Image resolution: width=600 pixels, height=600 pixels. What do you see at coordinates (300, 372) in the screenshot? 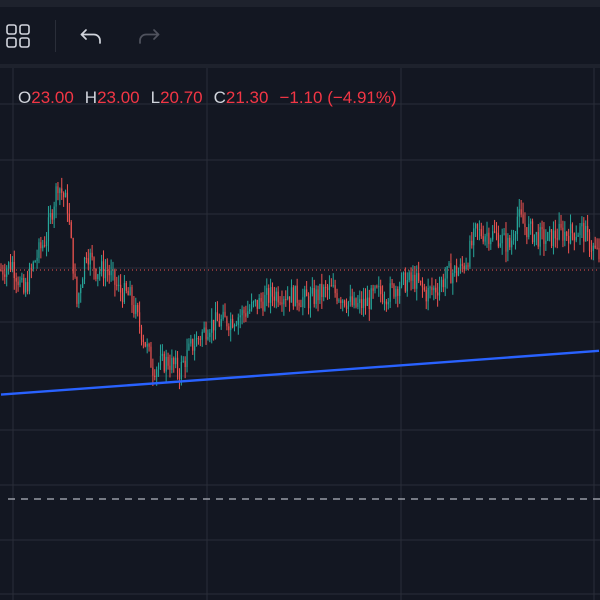
I see `trendline` at bounding box center [300, 372].